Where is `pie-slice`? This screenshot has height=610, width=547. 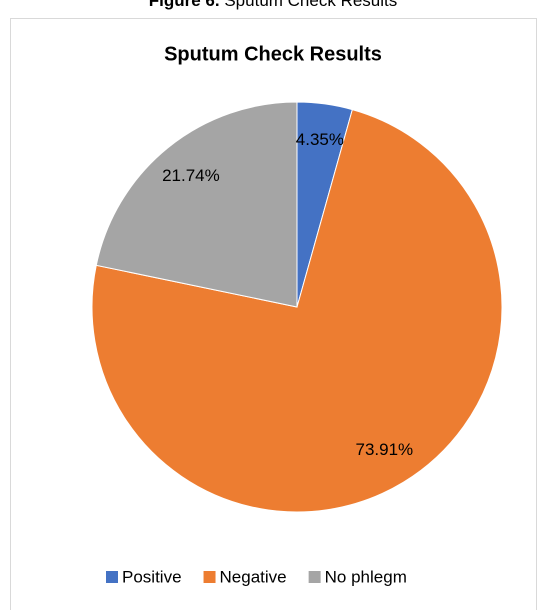
pie-slice is located at coordinates (196, 204).